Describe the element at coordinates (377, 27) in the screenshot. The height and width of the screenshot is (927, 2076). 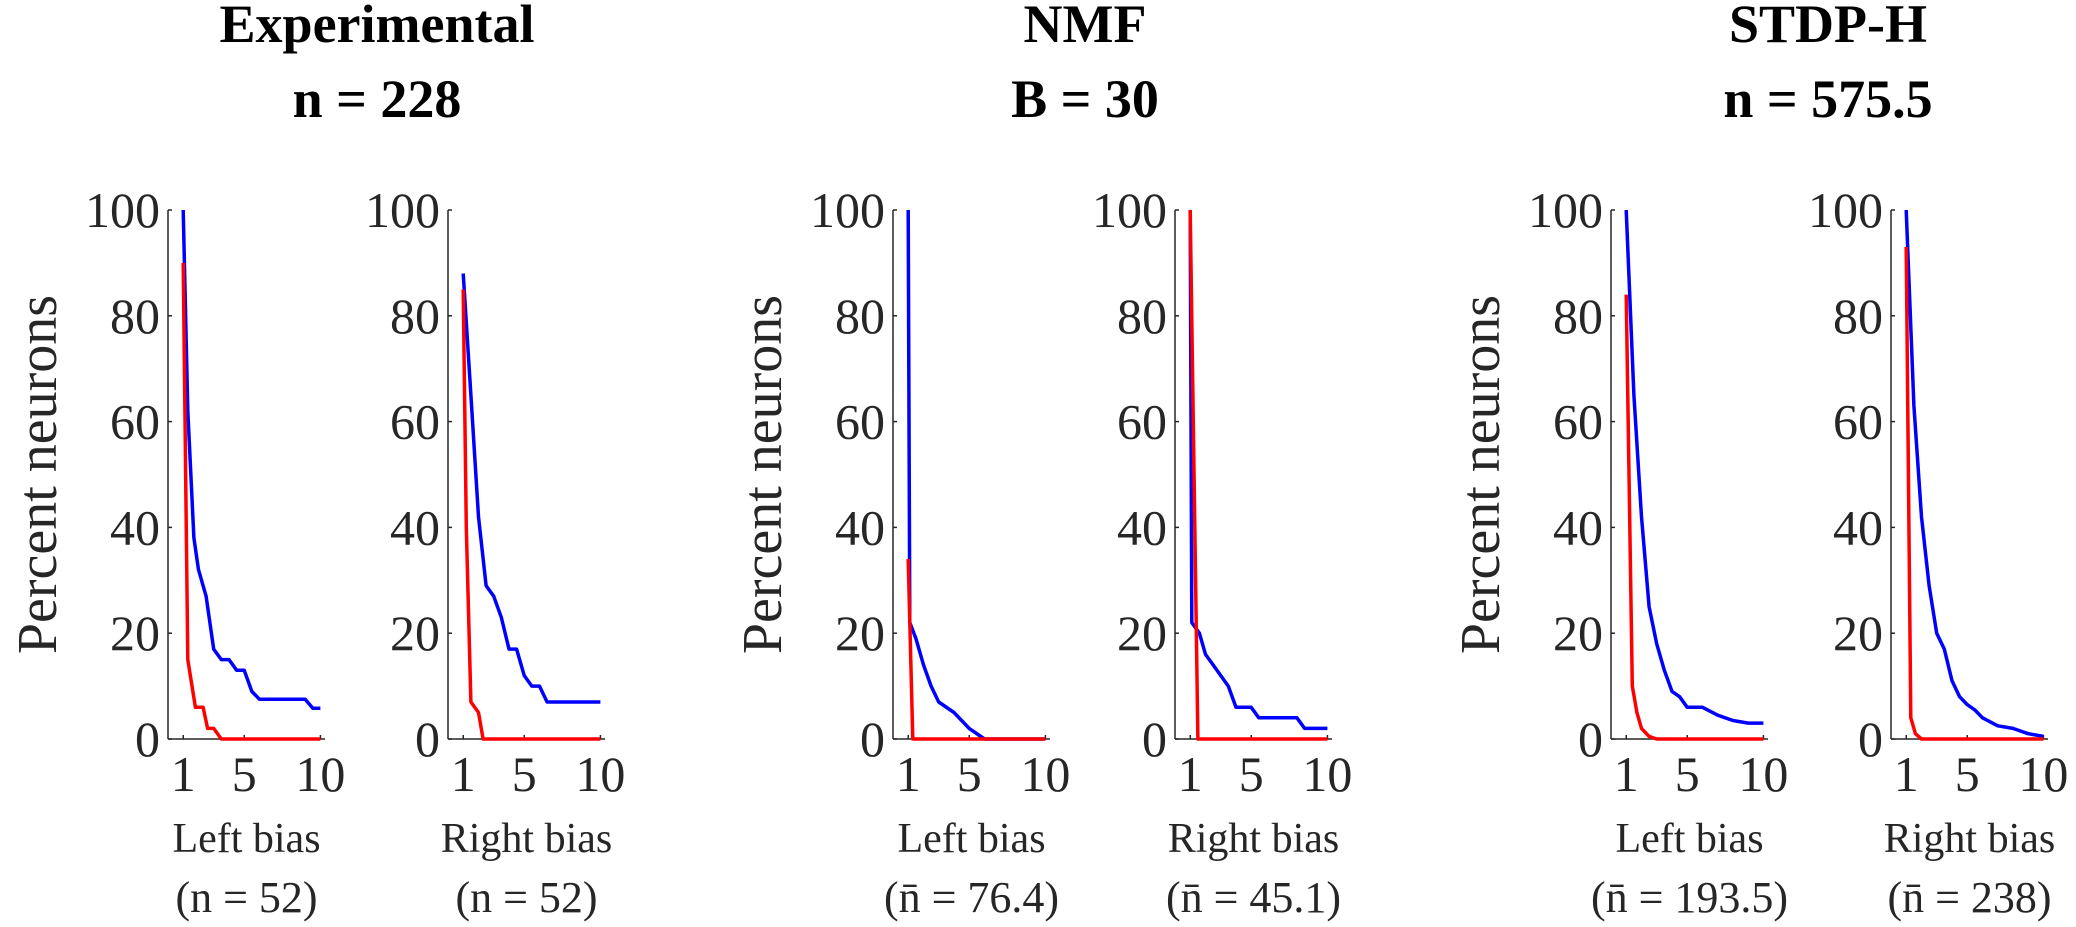
I see `group-title-1: Experimental` at that location.